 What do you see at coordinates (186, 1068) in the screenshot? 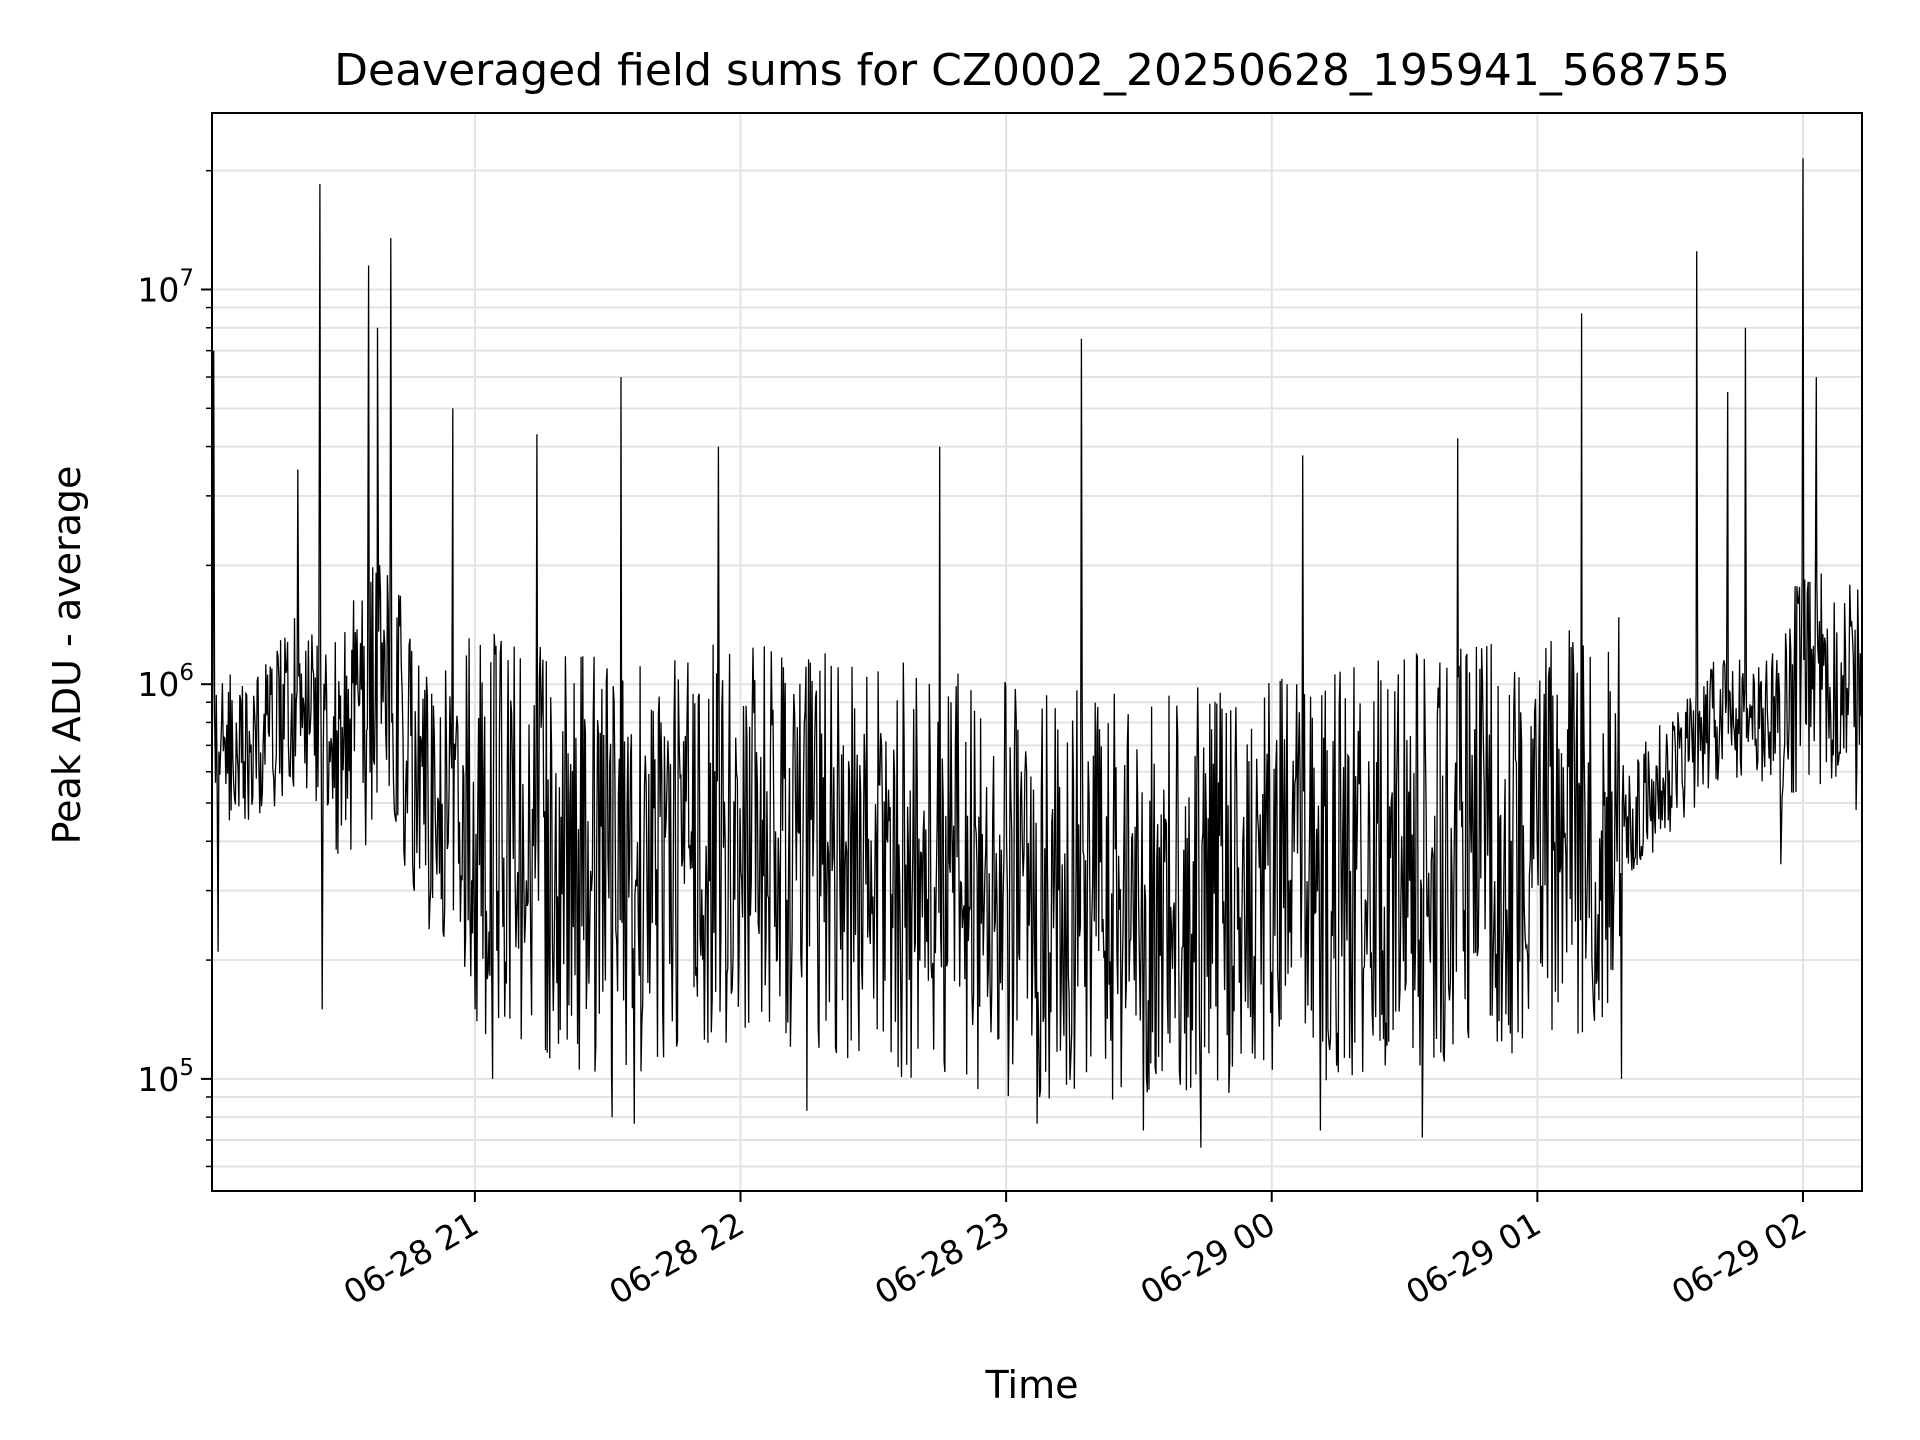
I see `y-tick-exponent: 5` at bounding box center [186, 1068].